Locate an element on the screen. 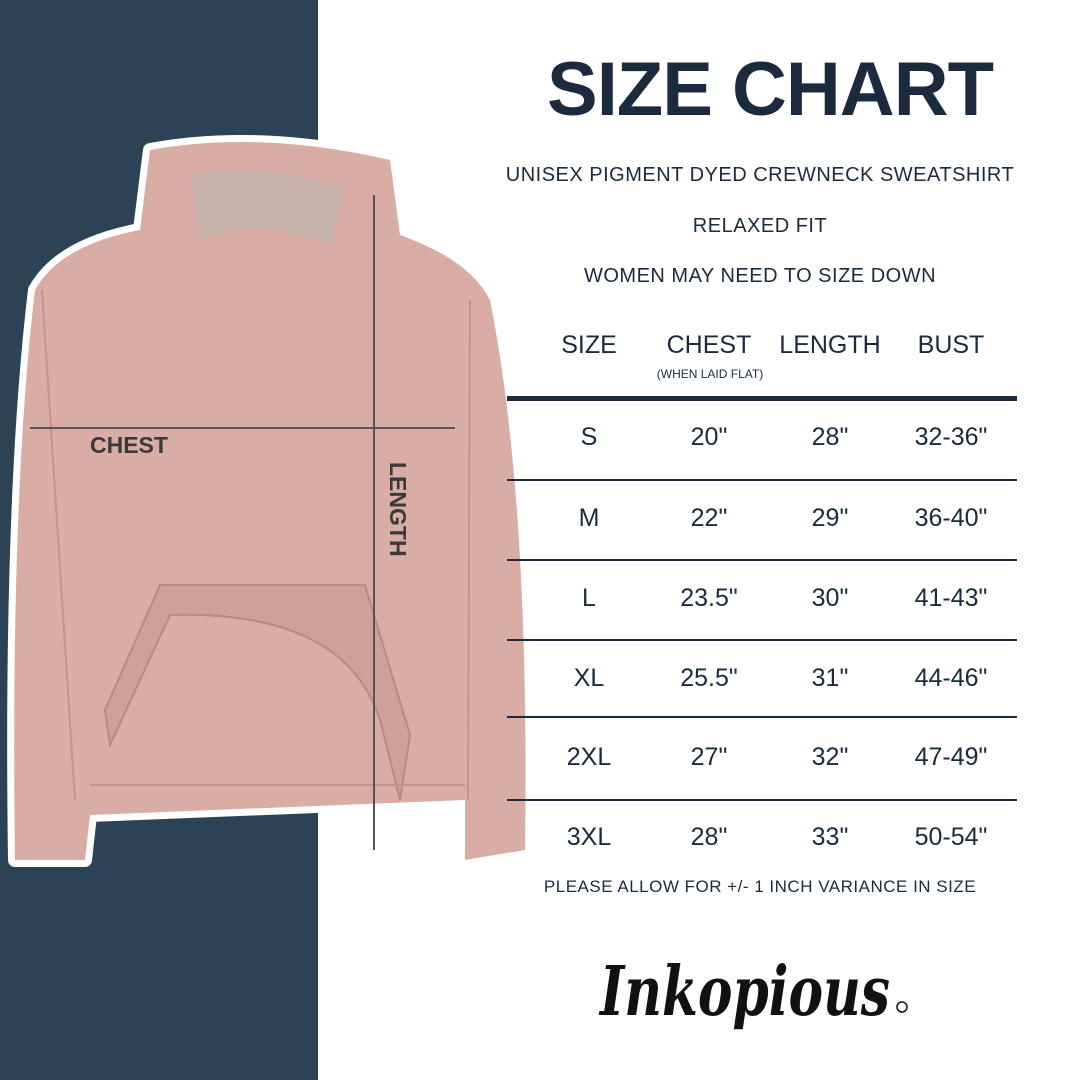 Image resolution: width=1080 pixels, height=1080 pixels. subtitle-sizing-advice: WOMEN MAY NEED TO SIZE DOWN is located at coordinates (760, 276).